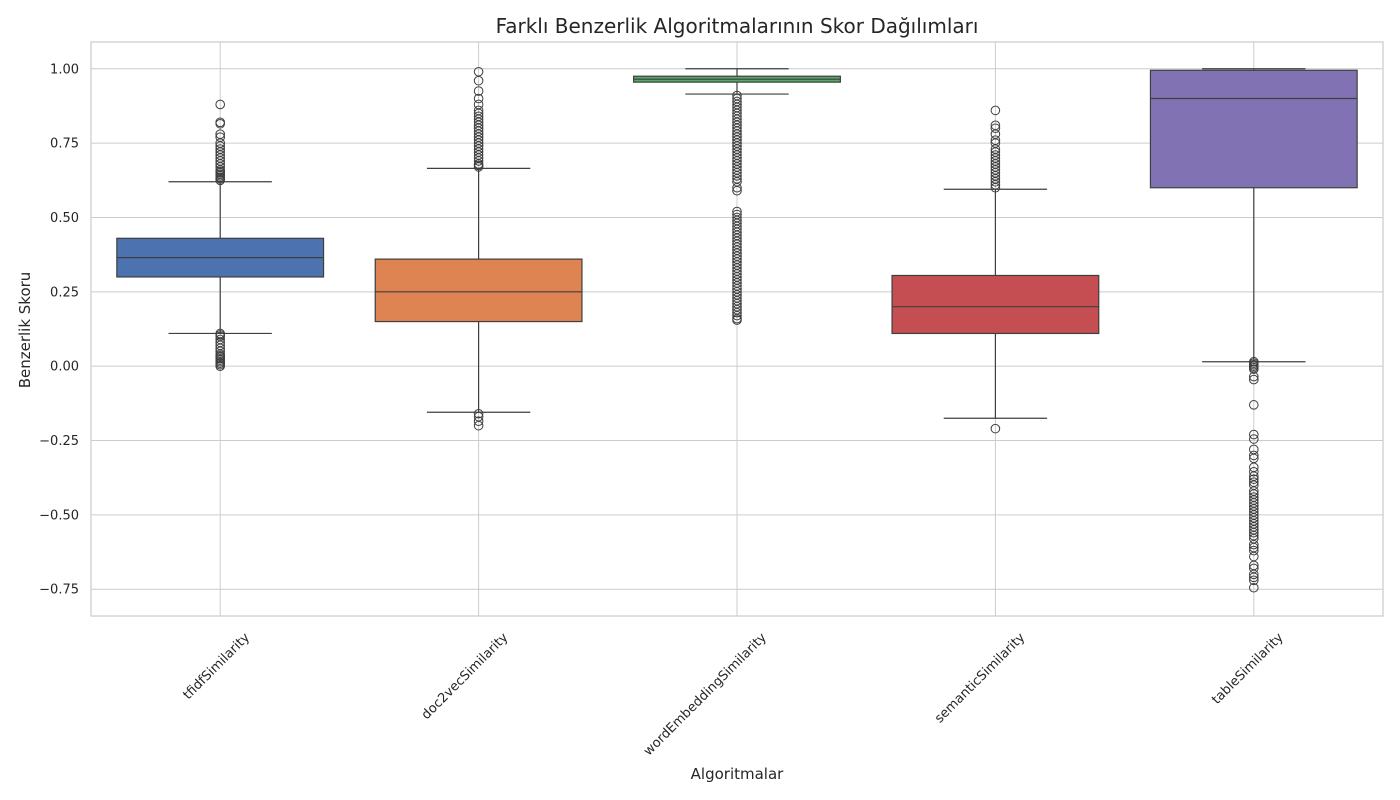 The image size is (1400, 800). What do you see at coordinates (64, 292) in the screenshot?
I see `y-tick-label: 0.25` at bounding box center [64, 292].